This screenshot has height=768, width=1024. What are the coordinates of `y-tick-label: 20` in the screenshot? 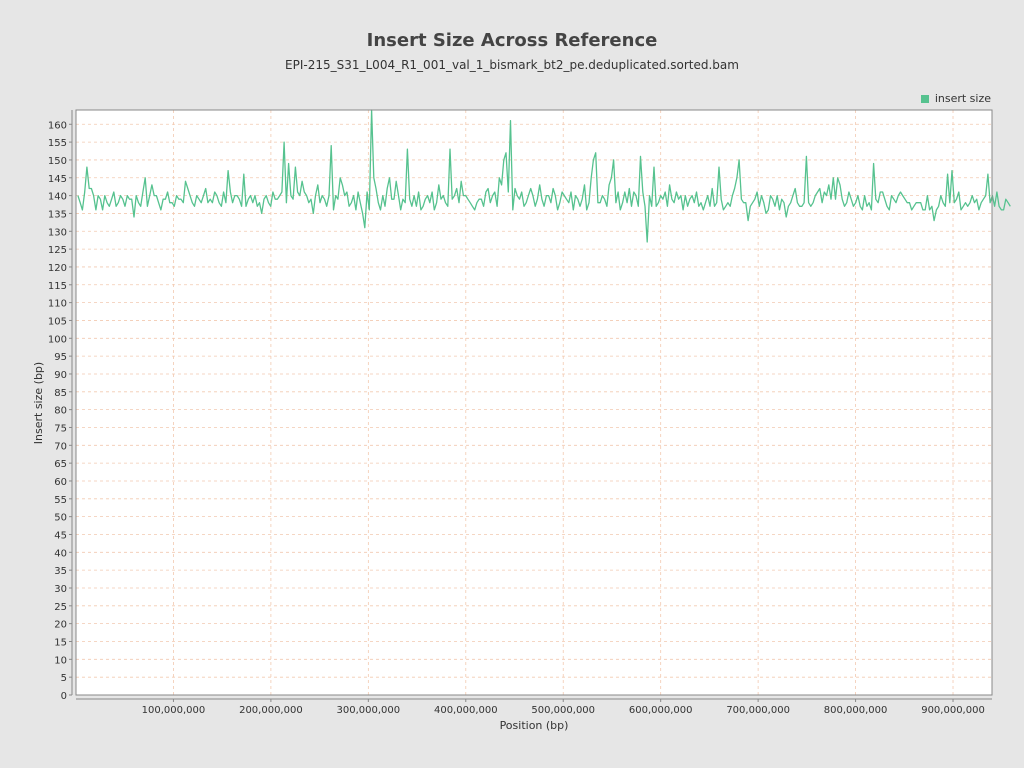 It's located at (60, 625).